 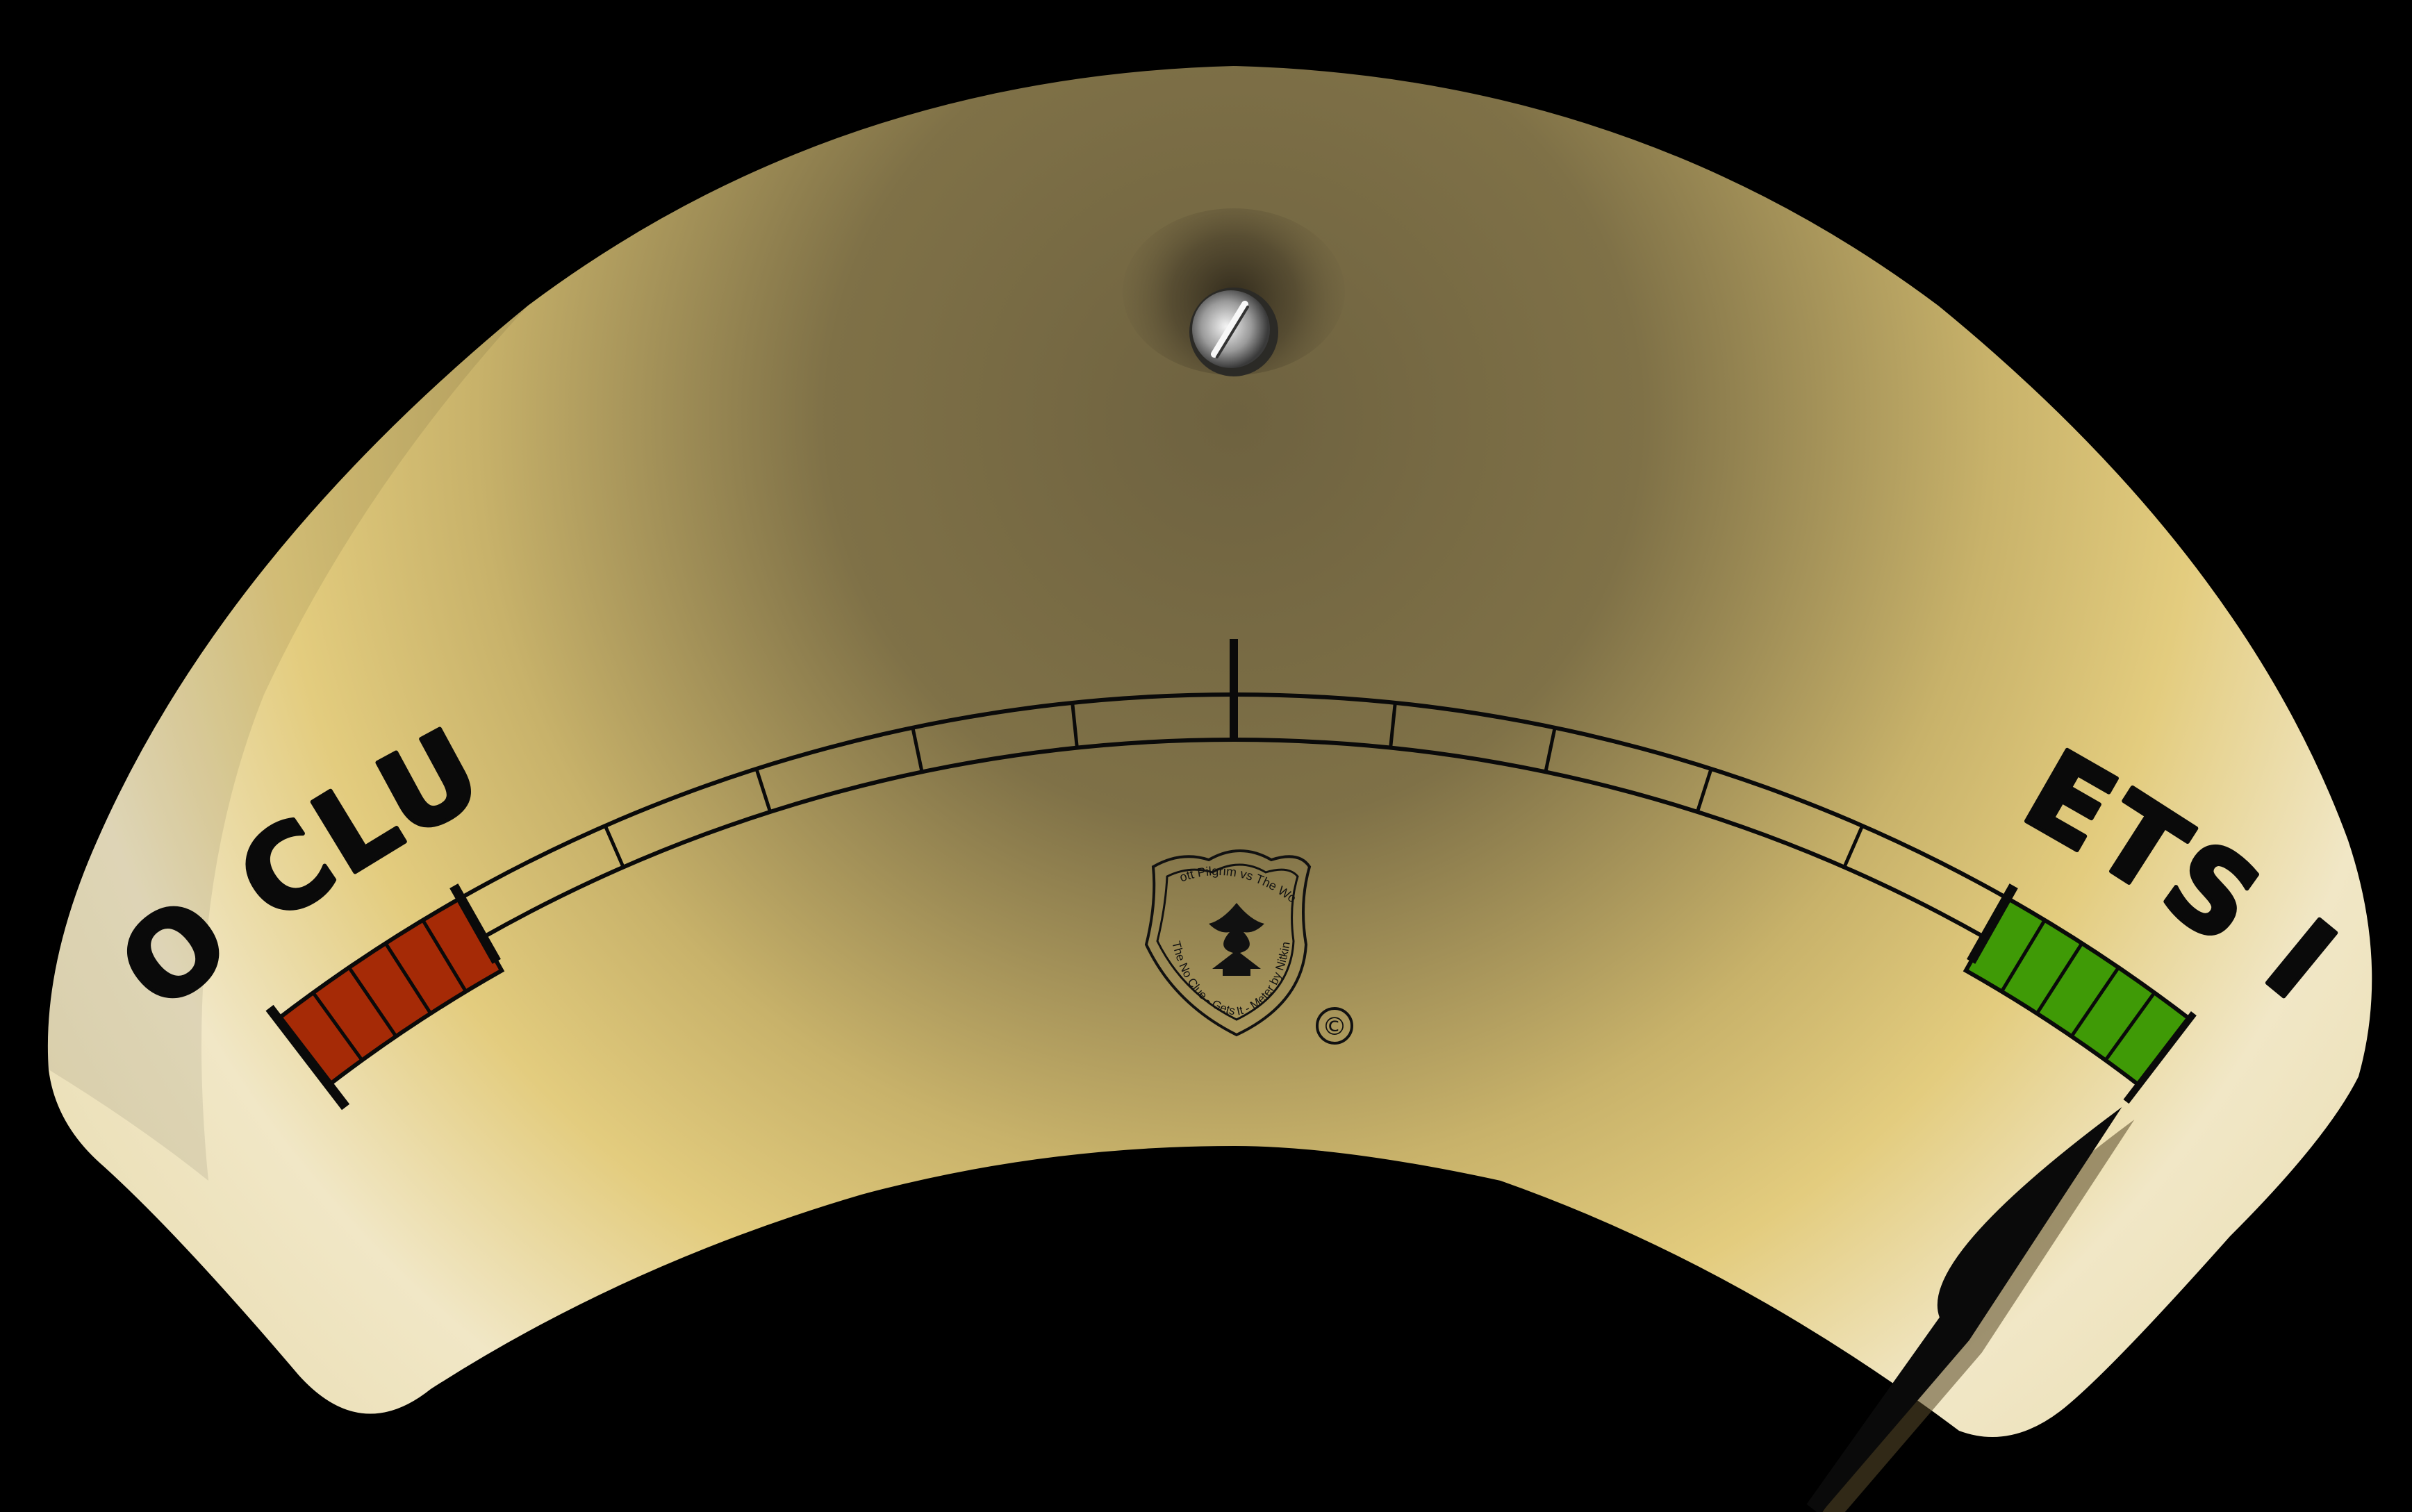 I want to click on badge-emblem-icon, so click(x=1228, y=943).